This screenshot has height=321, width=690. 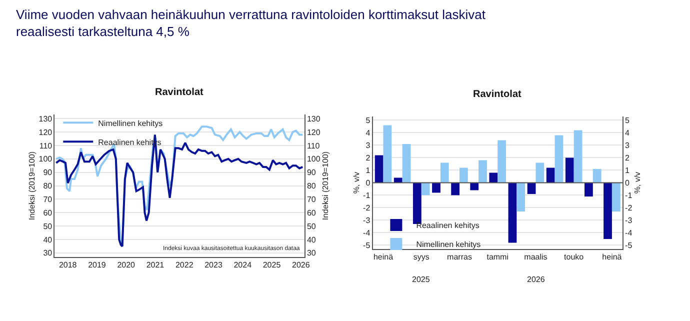 I want to click on y2-tick-label: 30, so click(x=311, y=253).